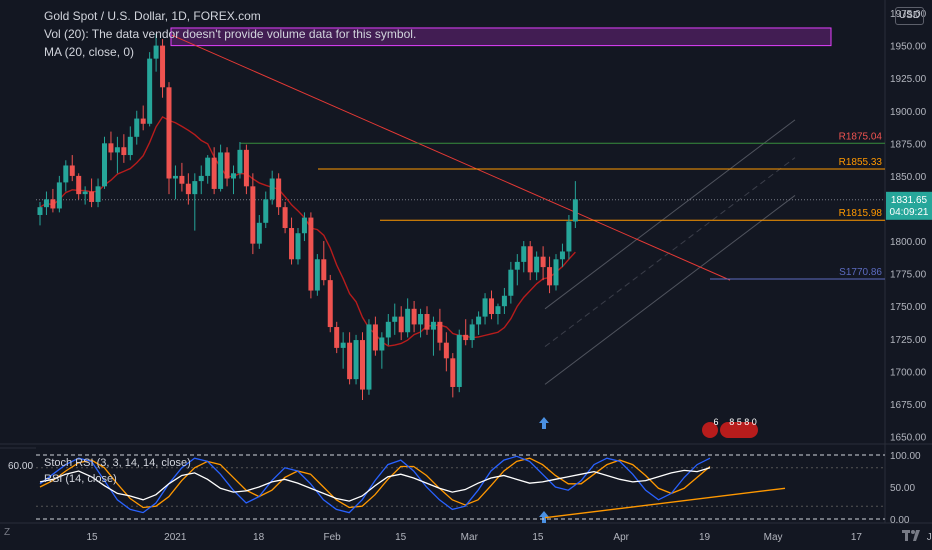  What do you see at coordinates (900, 520) in the screenshot?
I see `osc-tick-label: 0.00` at bounding box center [900, 520].